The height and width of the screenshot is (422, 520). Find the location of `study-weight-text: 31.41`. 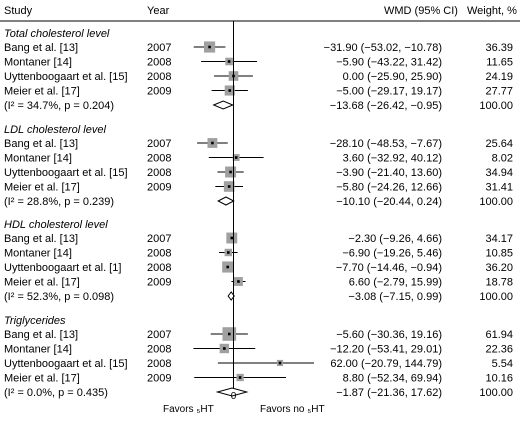

study-weight-text: 31.41 is located at coordinates (499, 188).